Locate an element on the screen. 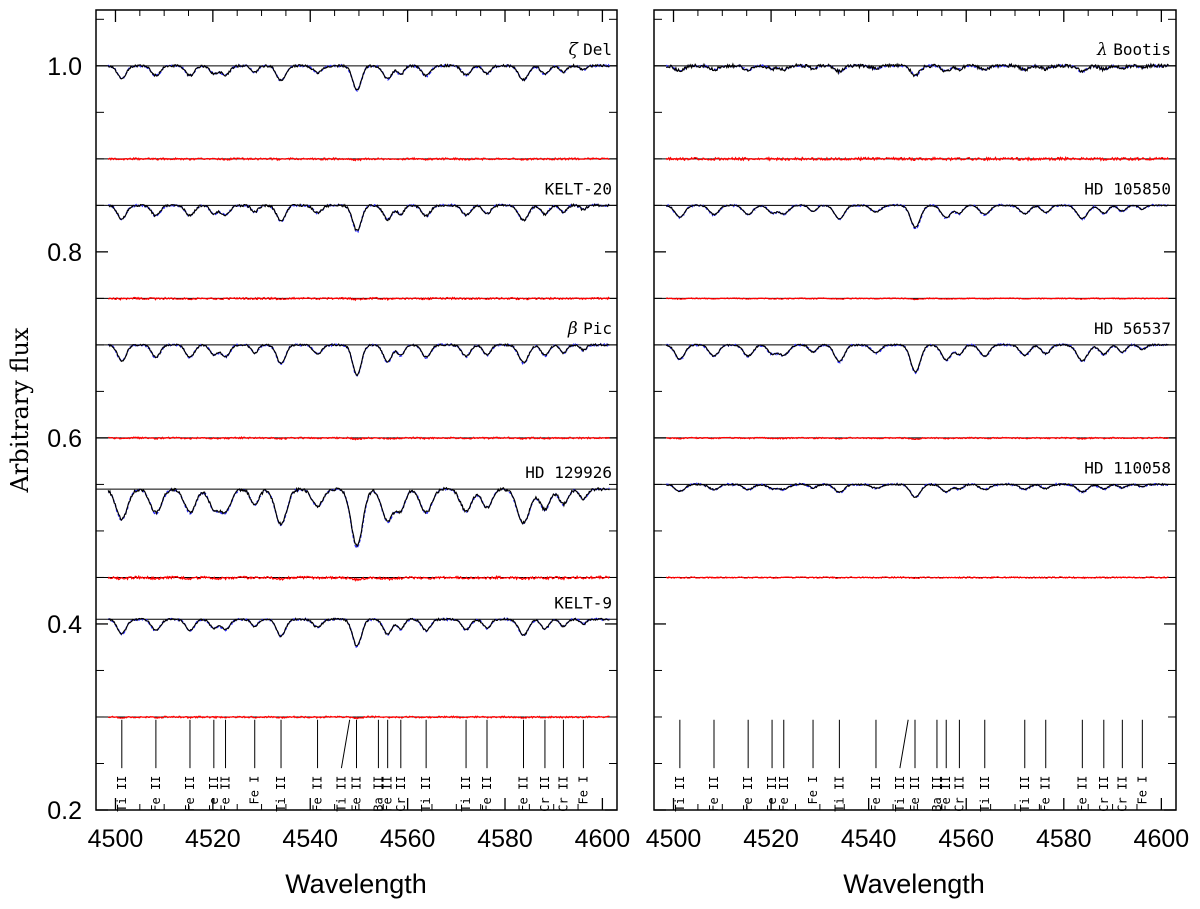 The image size is (1200, 909). star-label-greek: ζ is located at coordinates (575, 50).